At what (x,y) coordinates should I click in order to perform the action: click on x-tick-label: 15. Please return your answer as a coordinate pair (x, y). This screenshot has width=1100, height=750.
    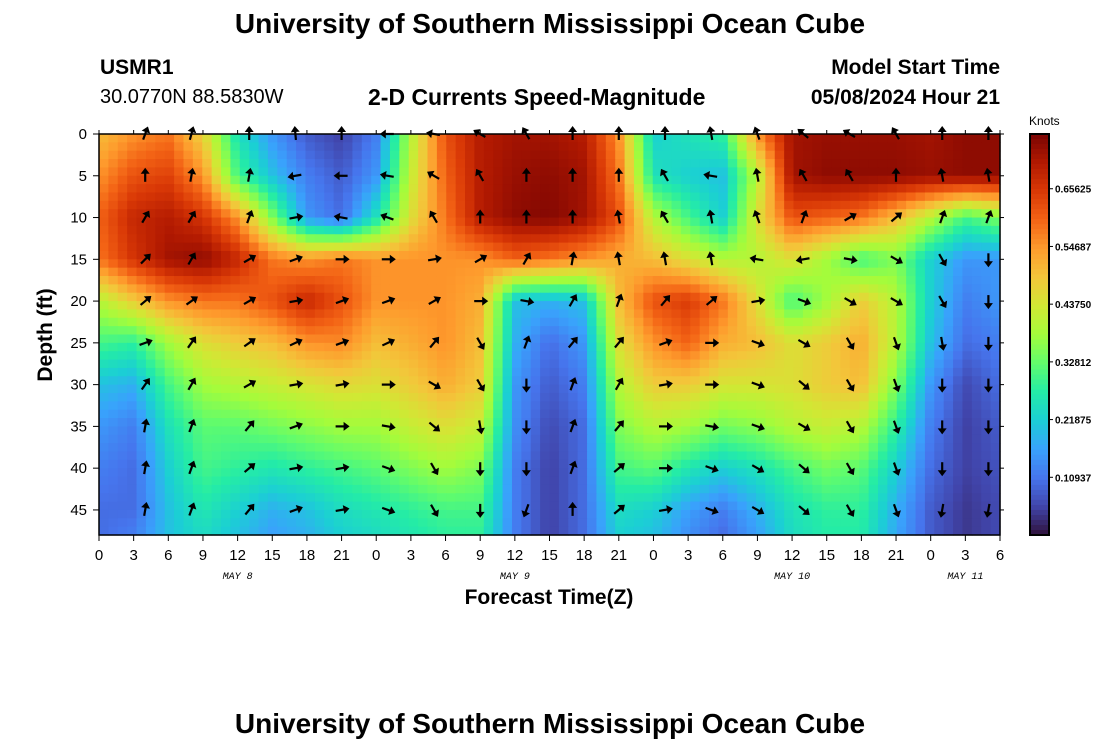
    Looking at the image, I should click on (826, 555).